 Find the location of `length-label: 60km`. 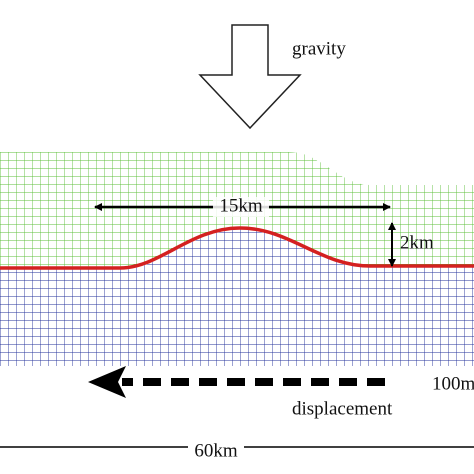

length-label: 60km is located at coordinates (216, 450).